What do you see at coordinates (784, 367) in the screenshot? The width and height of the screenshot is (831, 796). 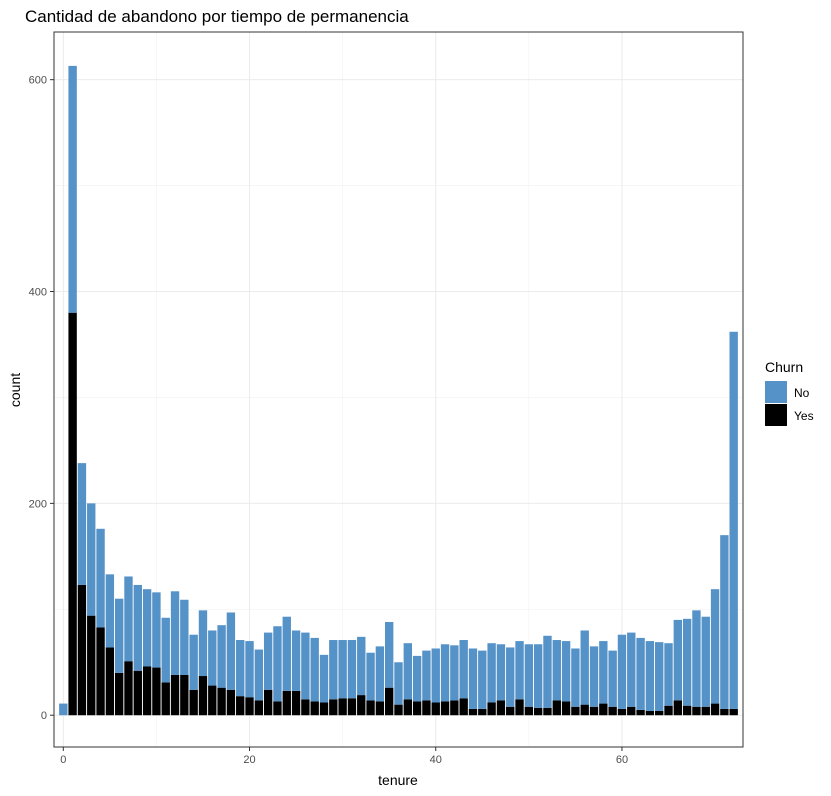 I see `legend-title: Churn` at bounding box center [784, 367].